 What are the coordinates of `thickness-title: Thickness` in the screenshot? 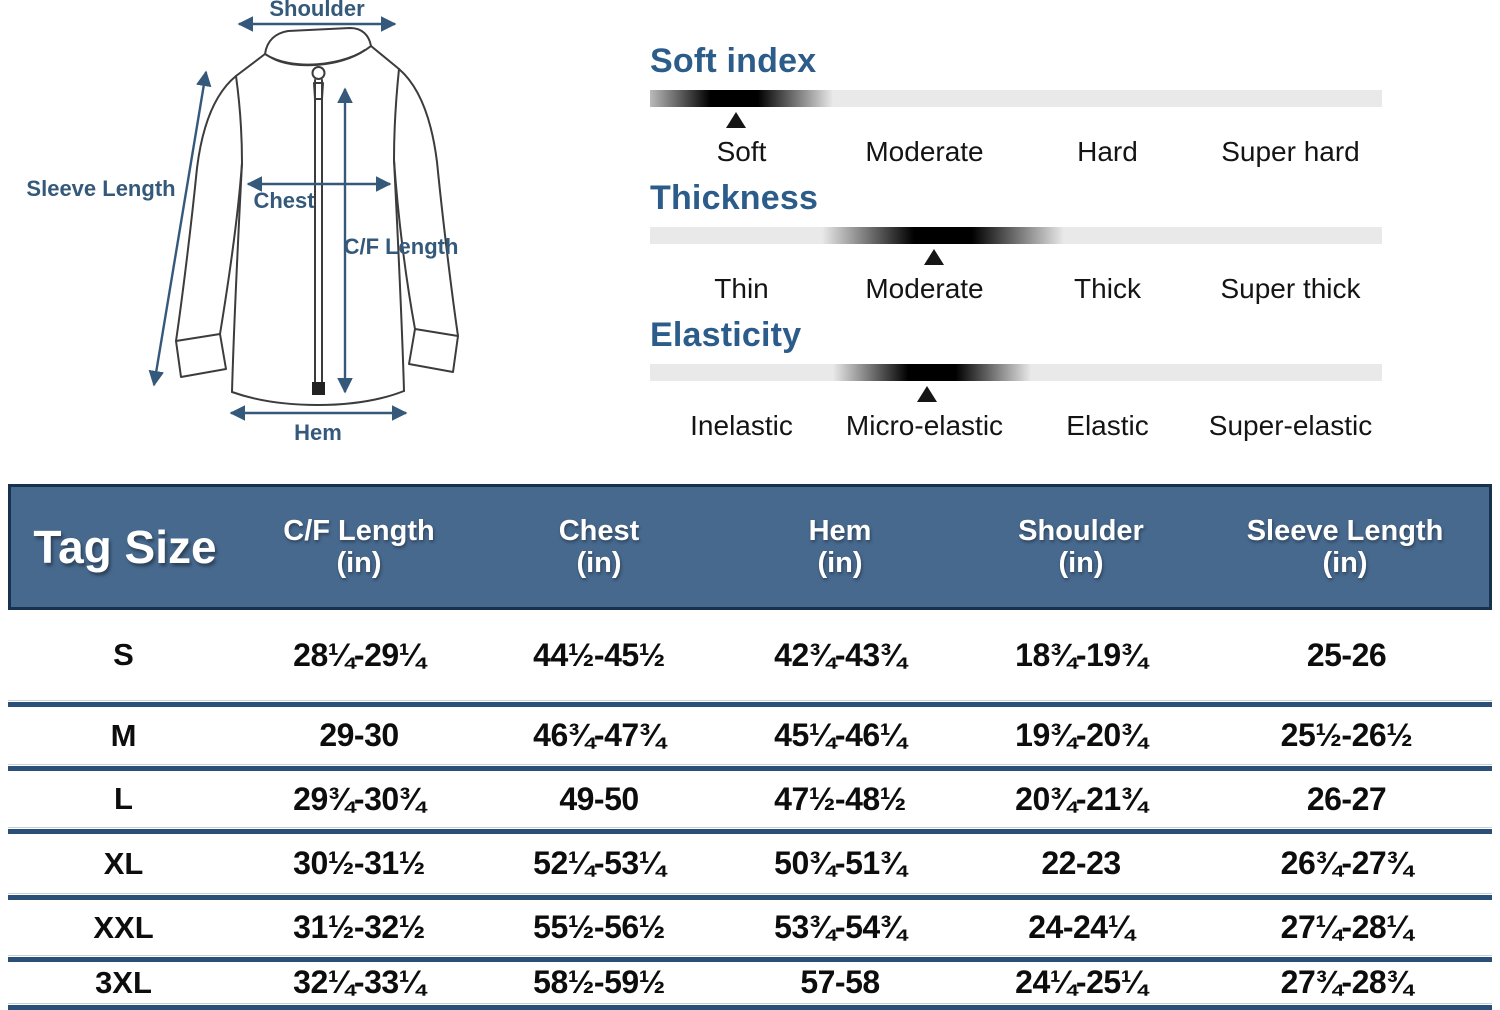 It's located at (734, 198).